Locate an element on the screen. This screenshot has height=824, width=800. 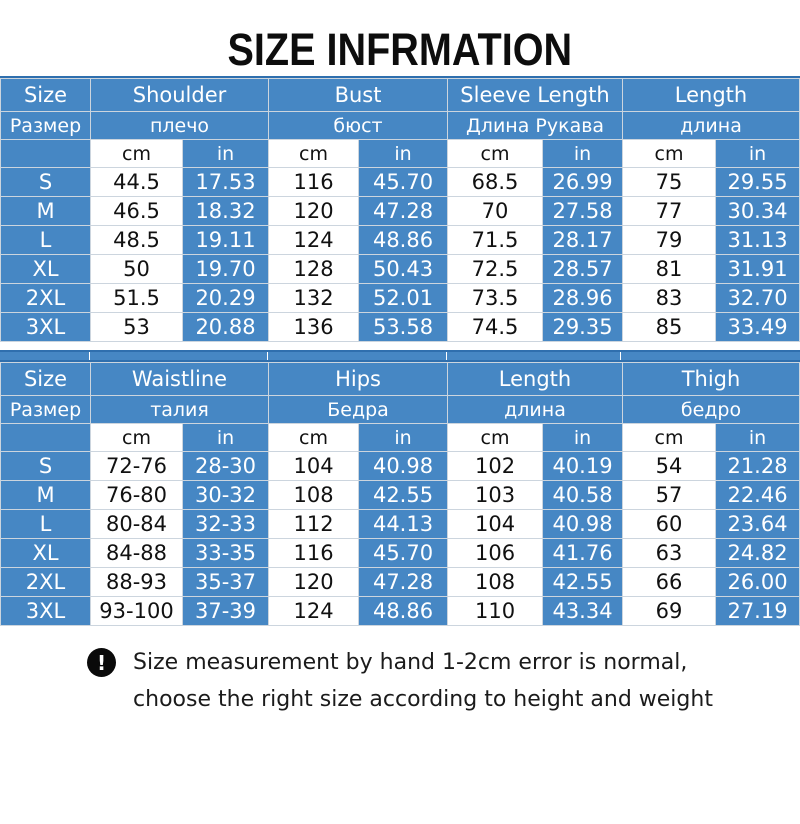
cm-value: 48.5 is located at coordinates (136, 240).